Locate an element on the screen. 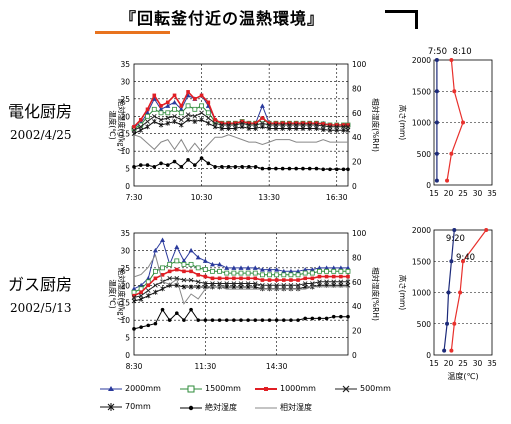 Image resolution: width=511 pixels, height=424 pixels. legend-label-1500mm: 1500mm is located at coordinates (223, 388).